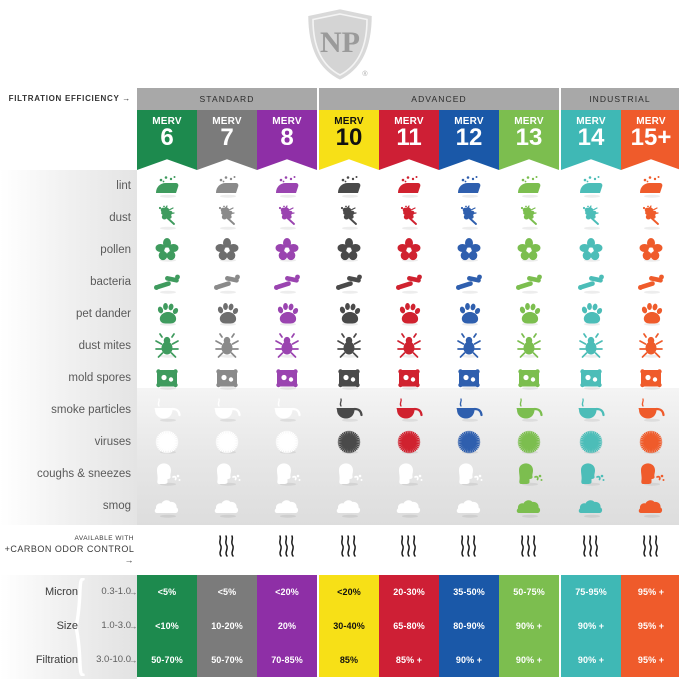 The width and height of the screenshot is (679, 679). Describe the element at coordinates (365, 74) in the screenshot. I see `registered-mark: ®` at that location.